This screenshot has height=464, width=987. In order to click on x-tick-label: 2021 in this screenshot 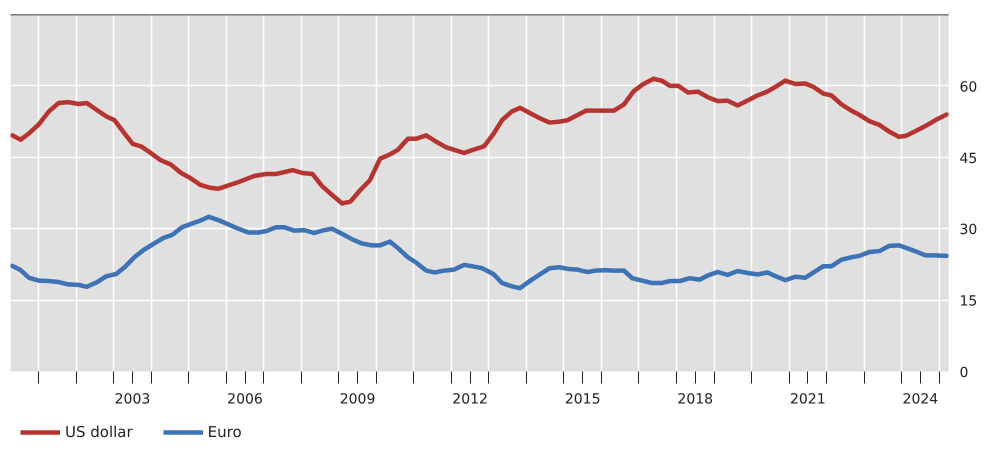, I will do `click(808, 400)`.